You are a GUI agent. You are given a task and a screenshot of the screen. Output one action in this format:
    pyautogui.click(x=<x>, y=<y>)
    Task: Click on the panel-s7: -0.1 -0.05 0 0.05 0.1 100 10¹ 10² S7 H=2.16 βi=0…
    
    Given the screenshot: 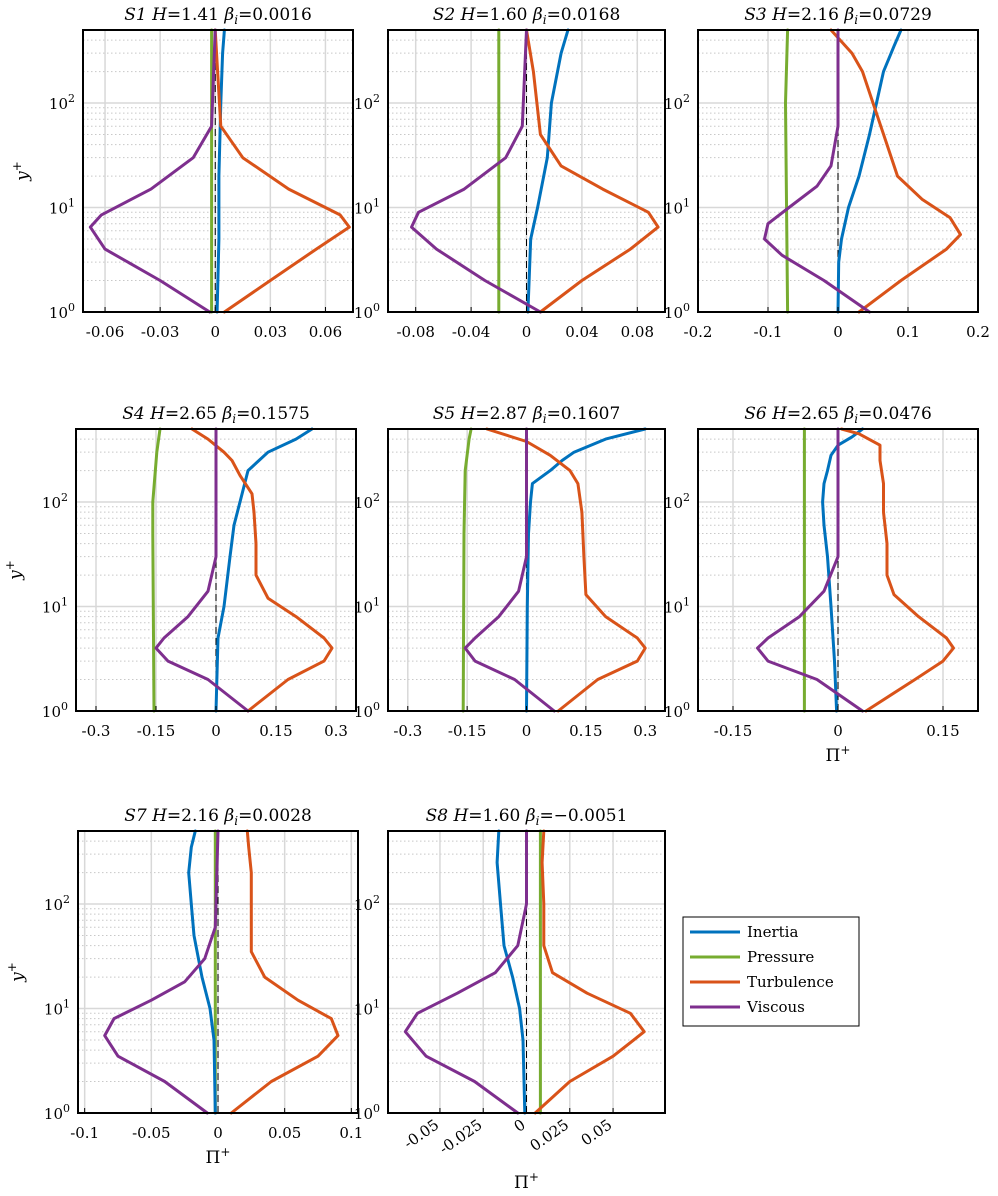 What is the action you would take?
    pyautogui.click(x=184, y=987)
    